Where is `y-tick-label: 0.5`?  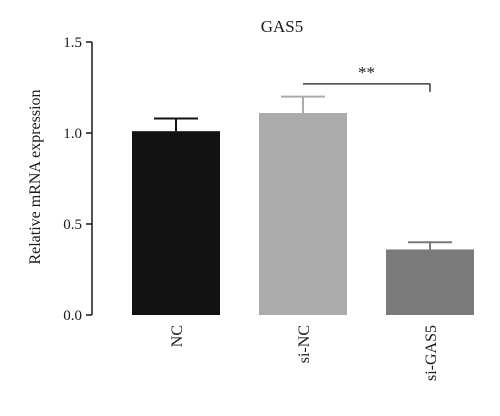
y-tick-label: 0.5 is located at coordinates (72, 225).